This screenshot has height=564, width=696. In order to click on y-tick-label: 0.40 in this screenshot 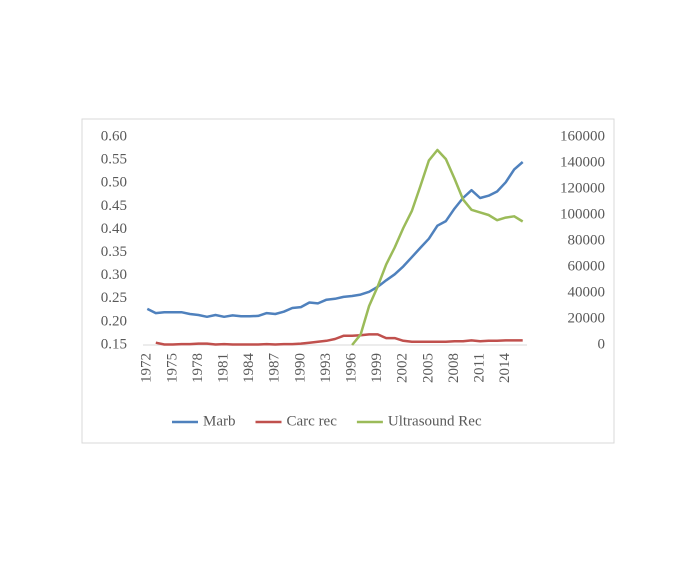, I will do `click(114, 229)`.